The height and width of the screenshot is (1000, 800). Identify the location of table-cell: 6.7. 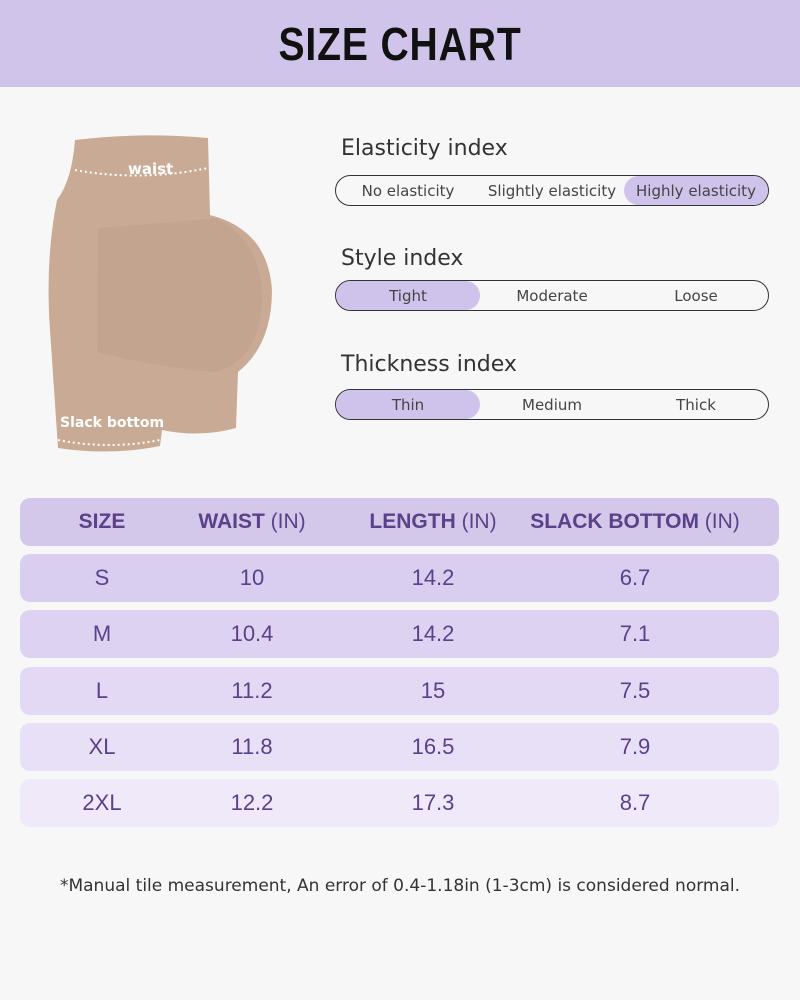
(635, 577).